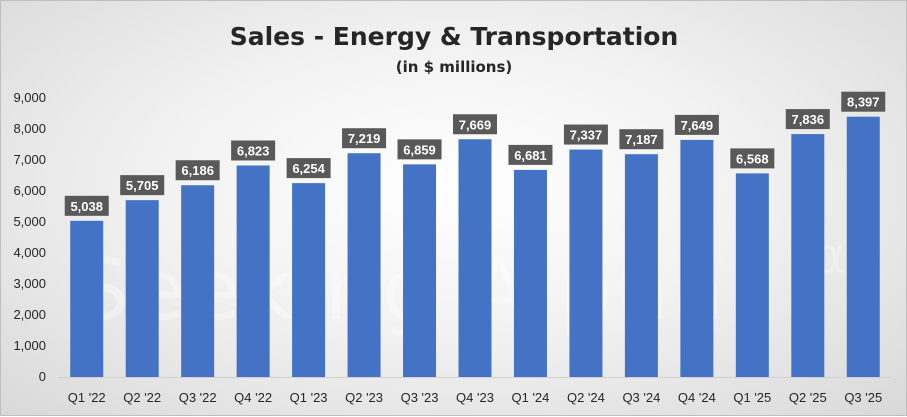 Image resolution: width=907 pixels, height=417 pixels. I want to click on x-tick-label: Q2 '25, so click(808, 397).